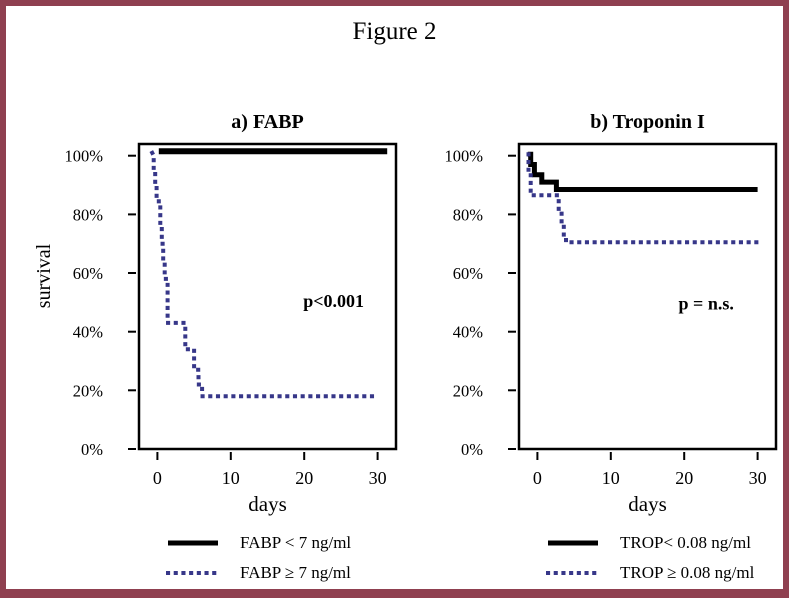 The image size is (789, 598). I want to click on figure-title: Figure 2, so click(394, 31).